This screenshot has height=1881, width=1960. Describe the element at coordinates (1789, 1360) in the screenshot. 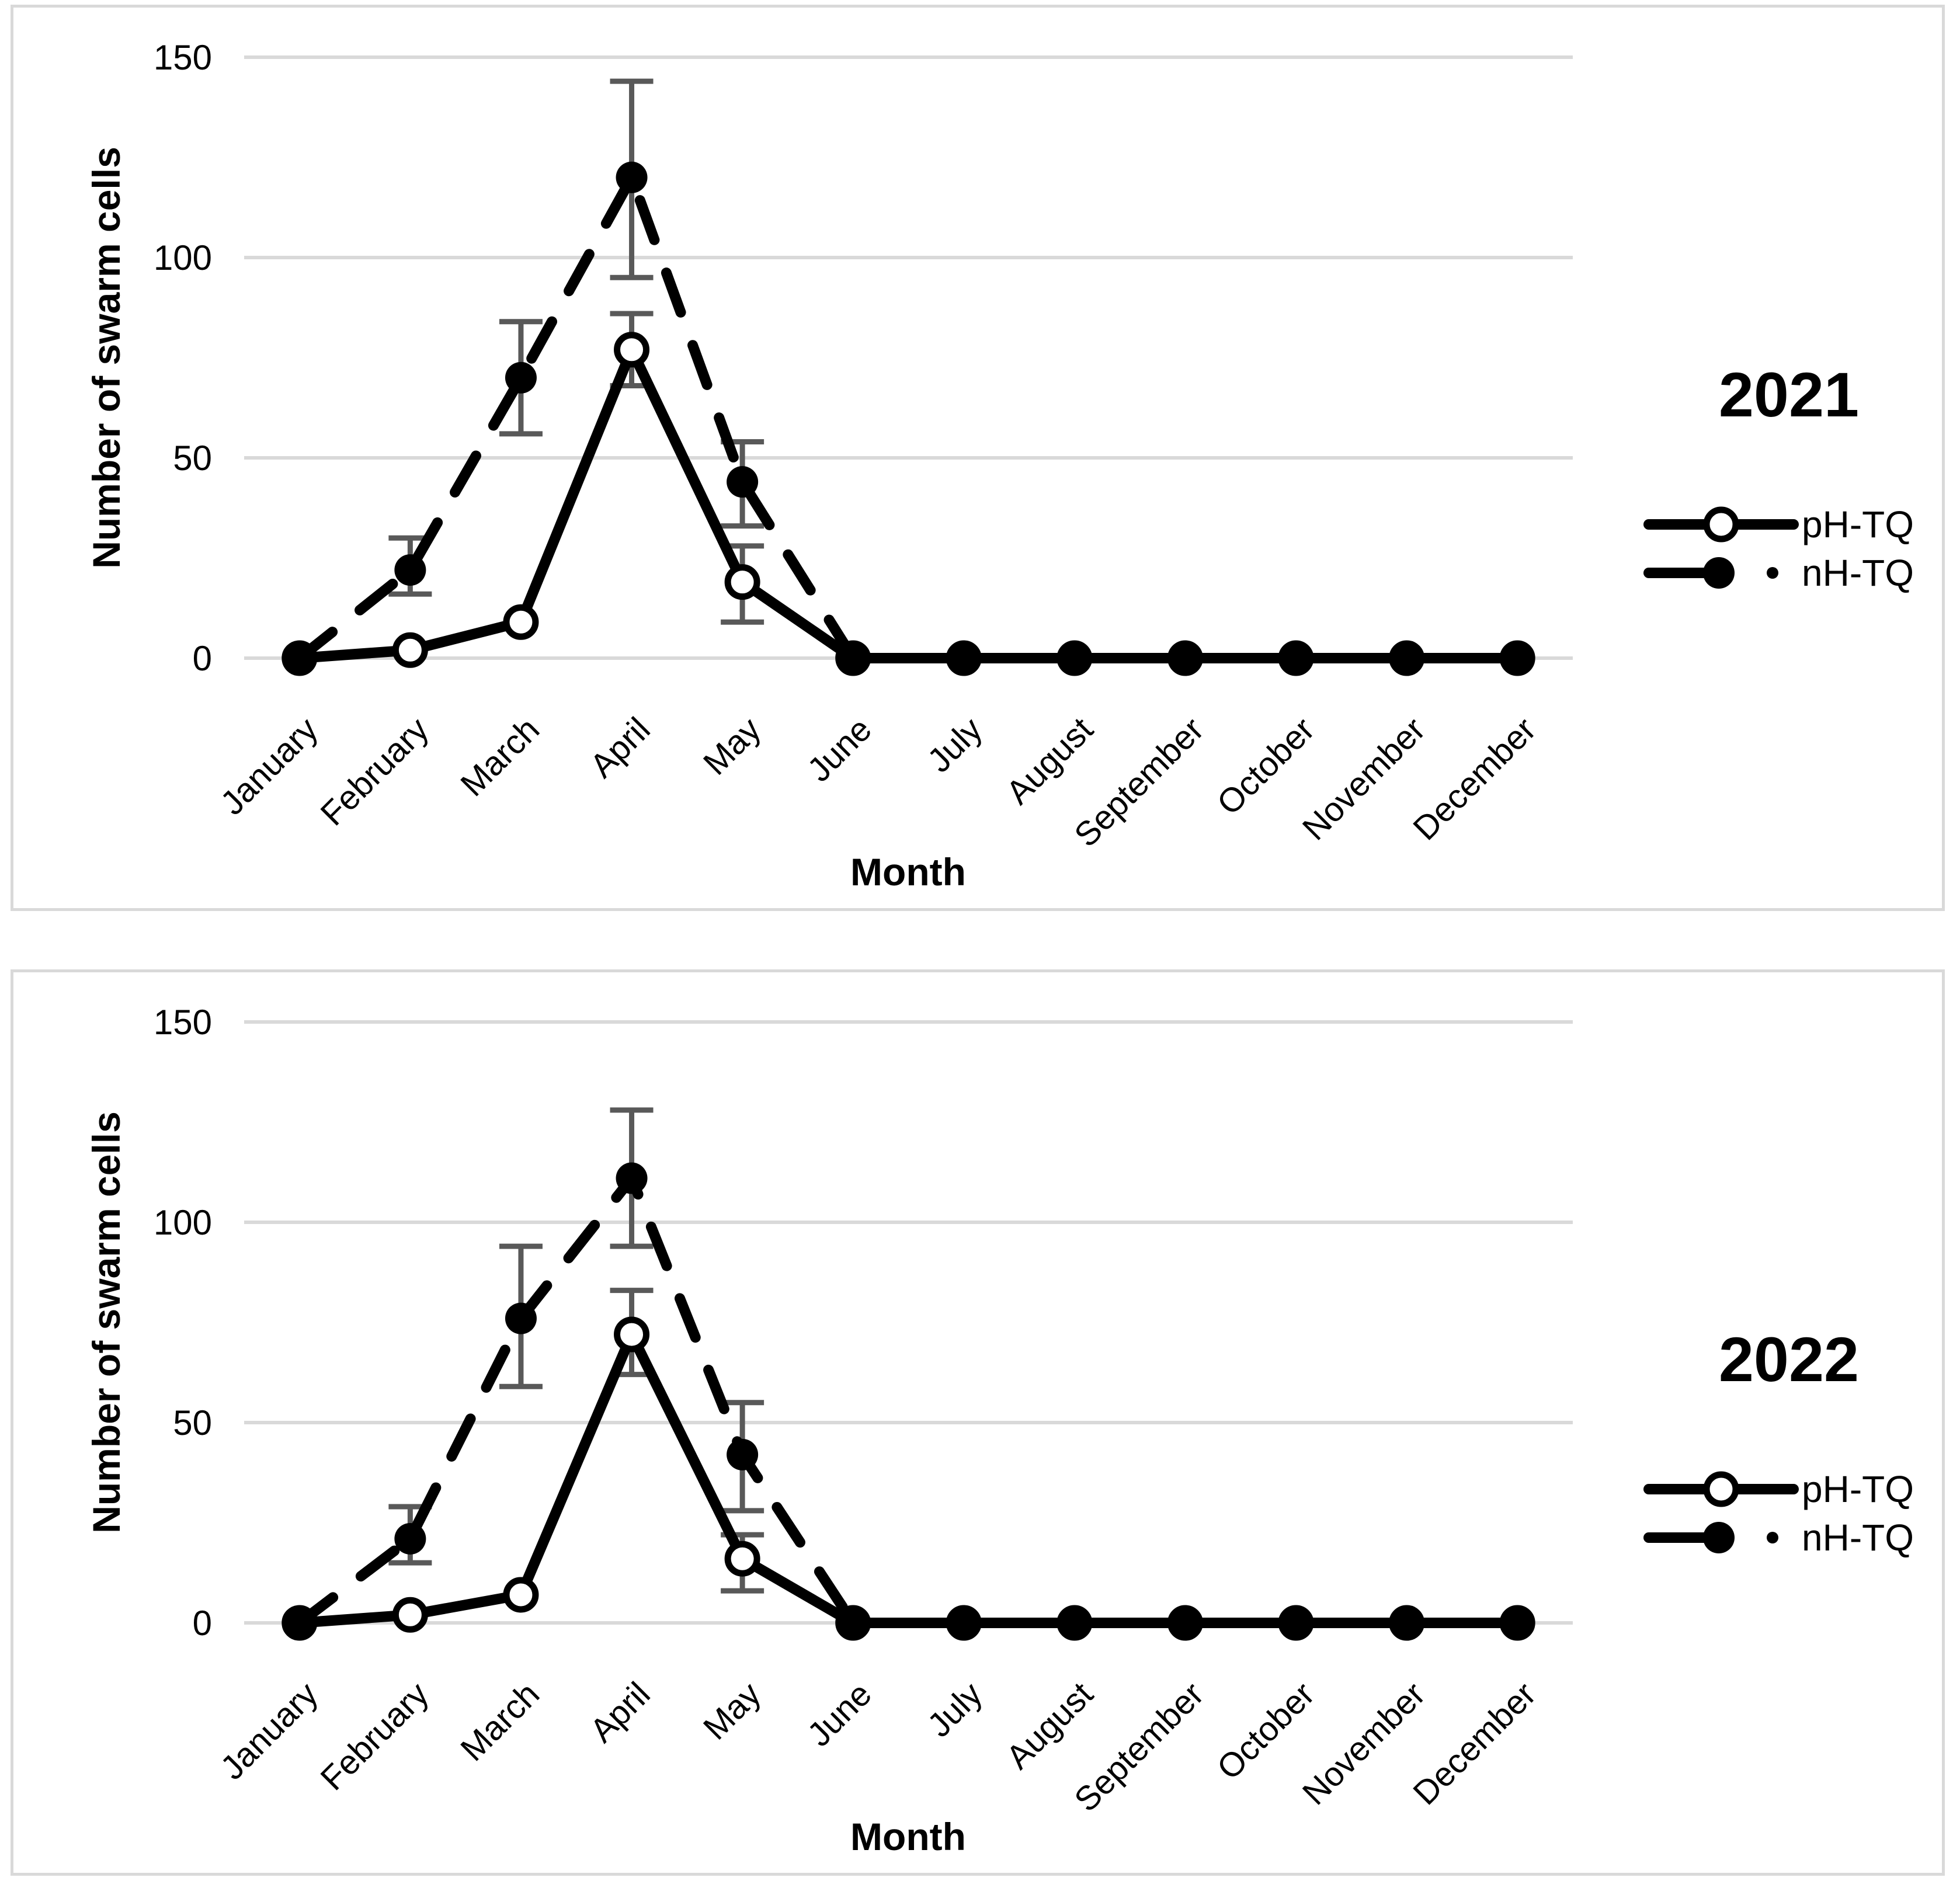

I see `chart-title: 2022` at that location.